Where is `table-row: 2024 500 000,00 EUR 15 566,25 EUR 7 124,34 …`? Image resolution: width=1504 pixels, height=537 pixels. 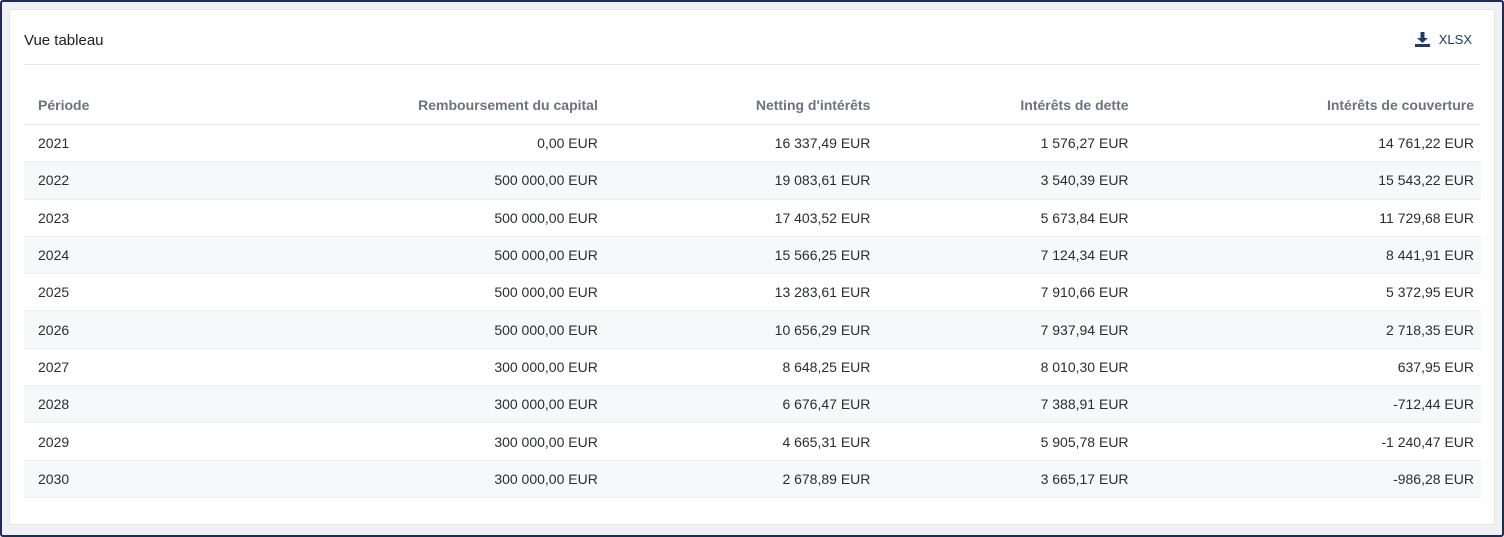 table-row: 2024 500 000,00 EUR 15 566,25 EUR 7 124,34 … is located at coordinates (752, 255).